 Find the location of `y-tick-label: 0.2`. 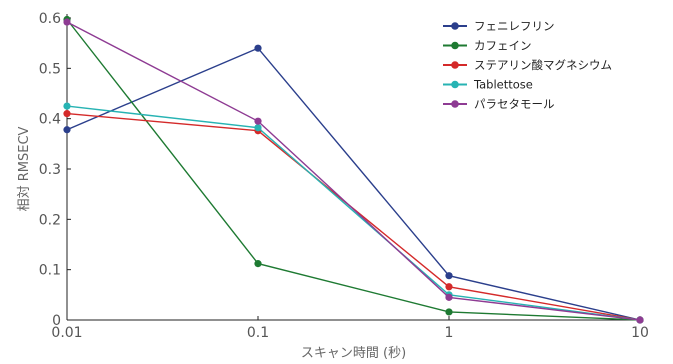

y-tick-label: 0.2 is located at coordinates (50, 220).